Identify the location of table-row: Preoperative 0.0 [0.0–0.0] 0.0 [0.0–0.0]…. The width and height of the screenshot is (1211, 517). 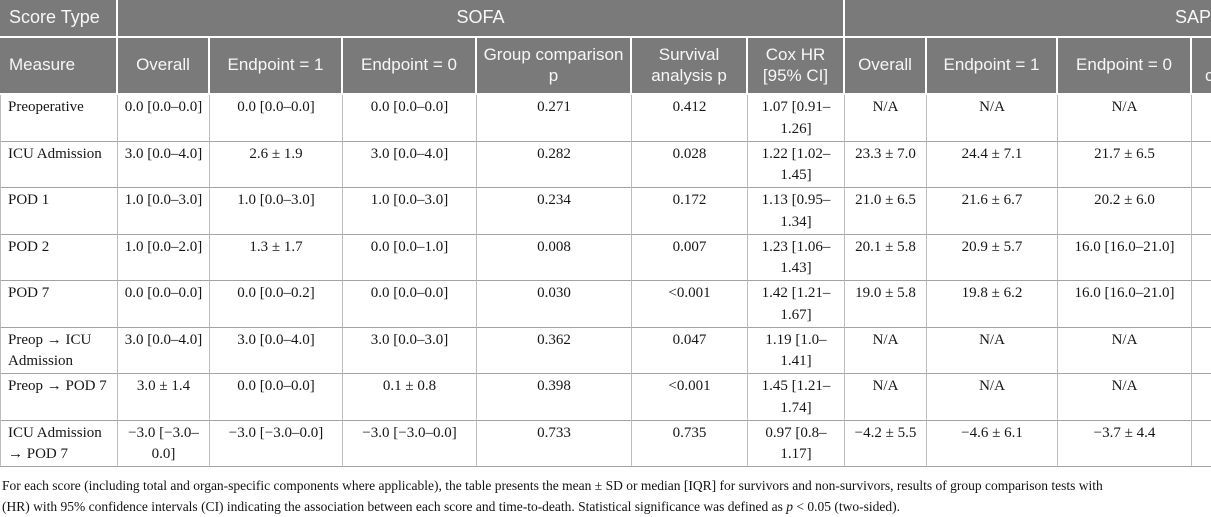
(605, 118).